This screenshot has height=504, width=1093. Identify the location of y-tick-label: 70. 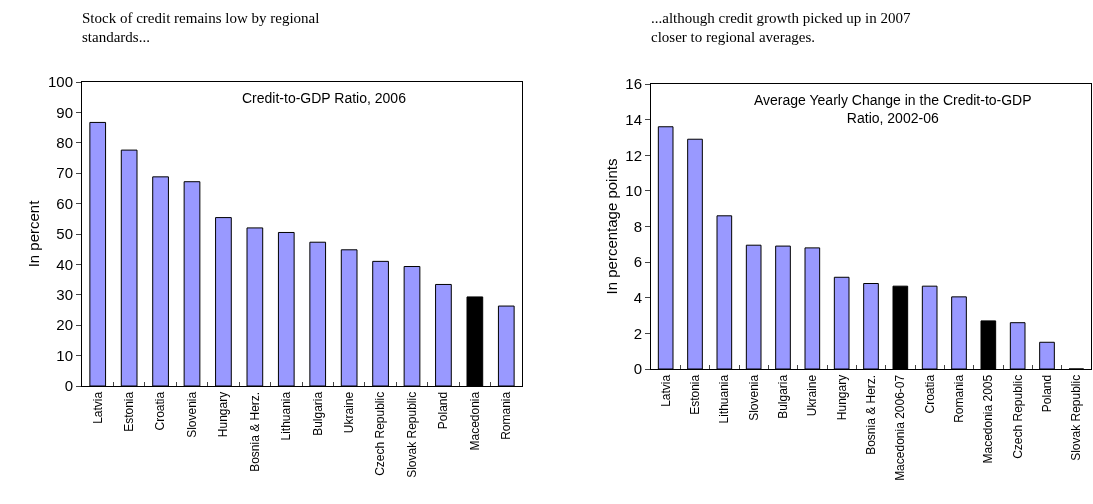
(64, 173).